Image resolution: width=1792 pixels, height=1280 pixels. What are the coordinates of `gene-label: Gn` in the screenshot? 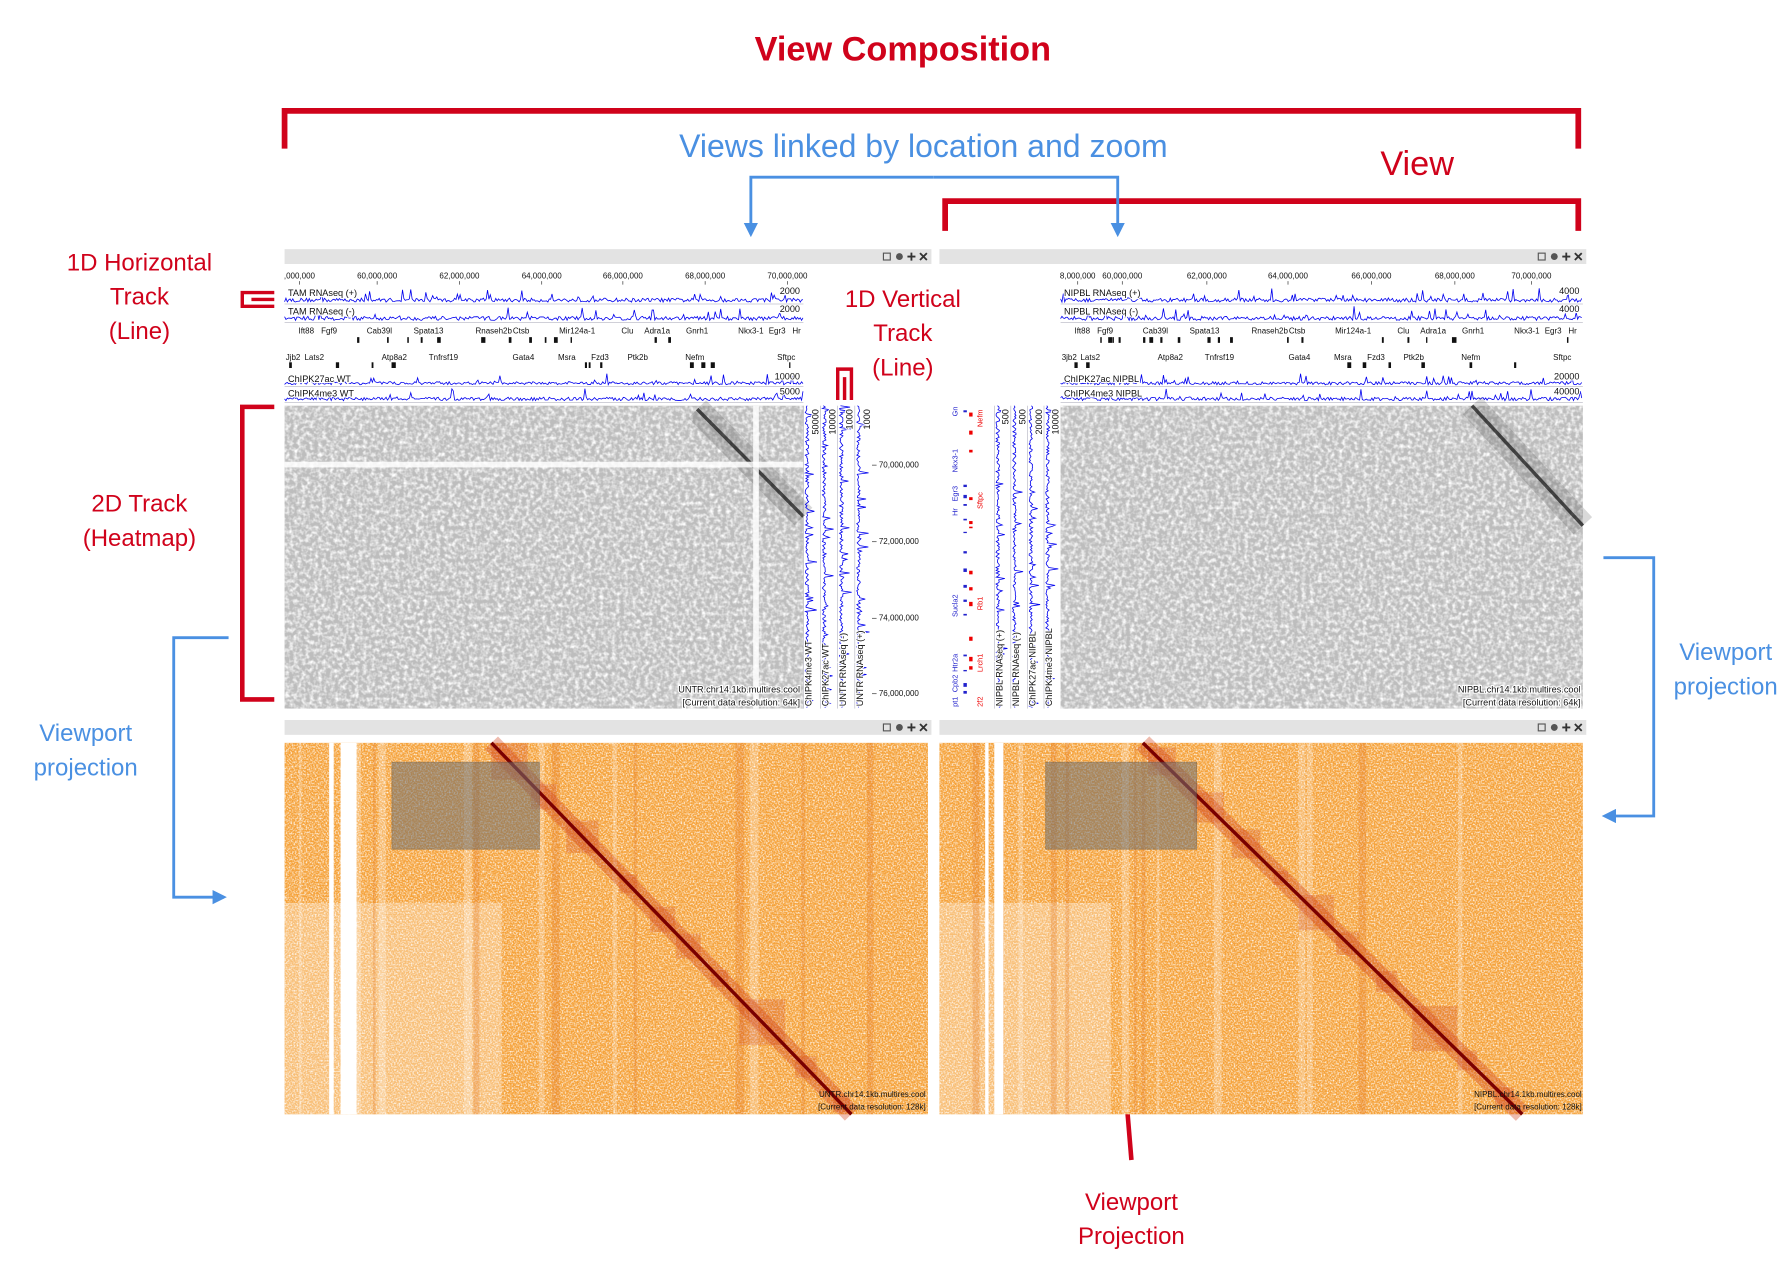 It's located at (954, 411).